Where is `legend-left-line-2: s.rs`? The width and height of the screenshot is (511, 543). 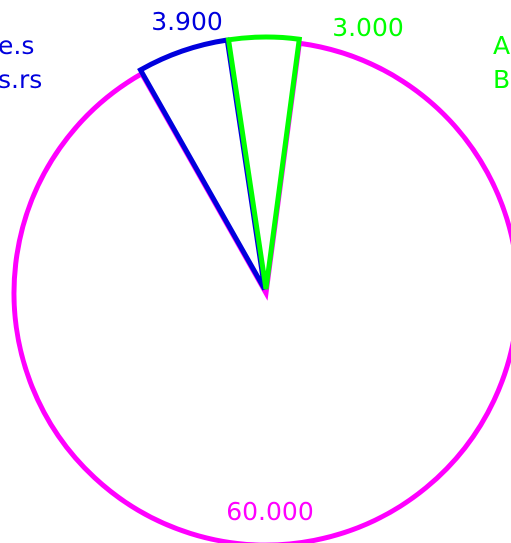 legend-left-line-2: s.rs is located at coordinates (21, 79).